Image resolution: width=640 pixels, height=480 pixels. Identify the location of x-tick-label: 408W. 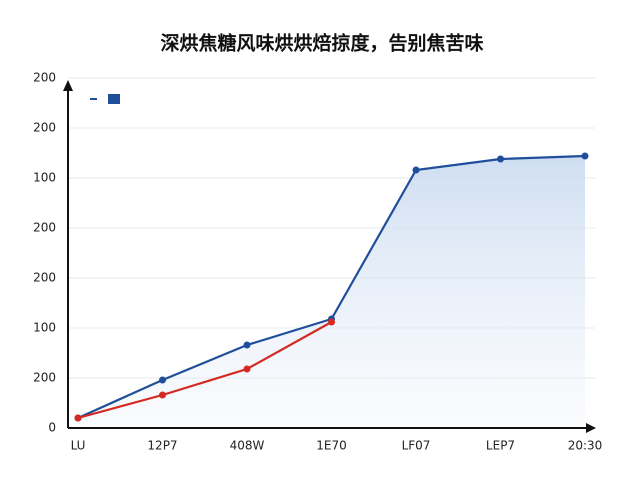
(247, 446).